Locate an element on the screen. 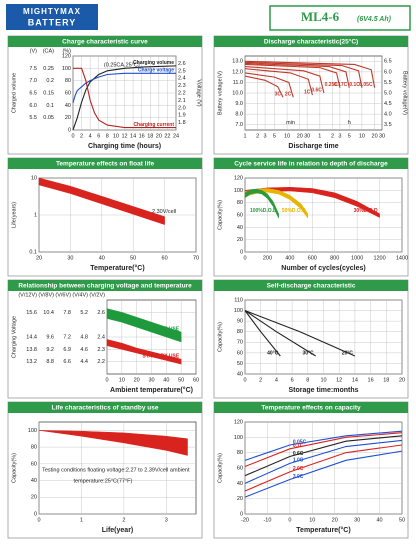 This screenshot has width=416, height=545. series-label: 50%D.O.D is located at coordinates (294, 211).